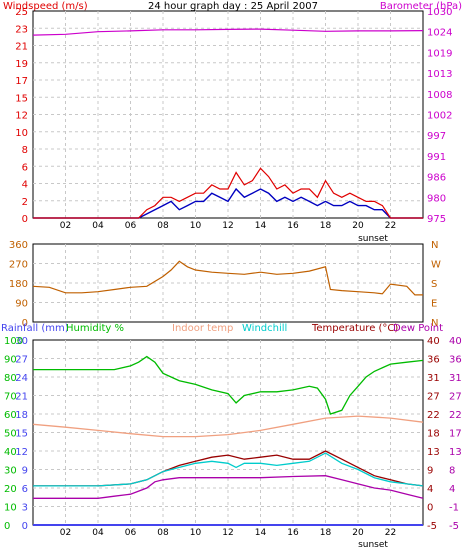 The image size is (466, 556). I want to click on dewpoint-tick: 8, so click(452, 471).